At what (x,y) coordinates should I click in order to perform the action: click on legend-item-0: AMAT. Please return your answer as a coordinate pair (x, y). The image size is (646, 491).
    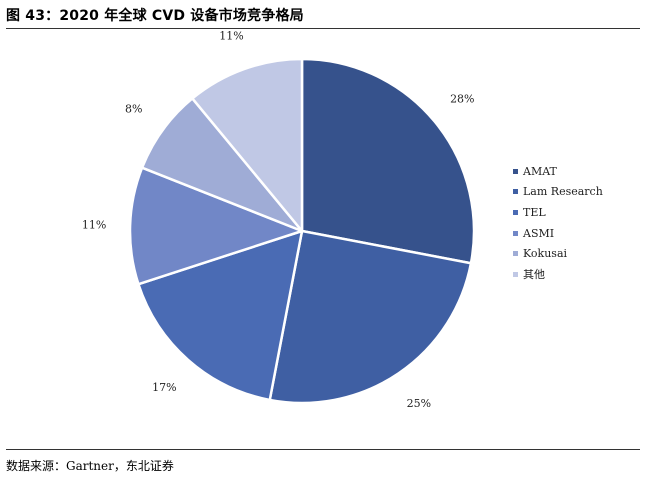
    Looking at the image, I should click on (558, 171).